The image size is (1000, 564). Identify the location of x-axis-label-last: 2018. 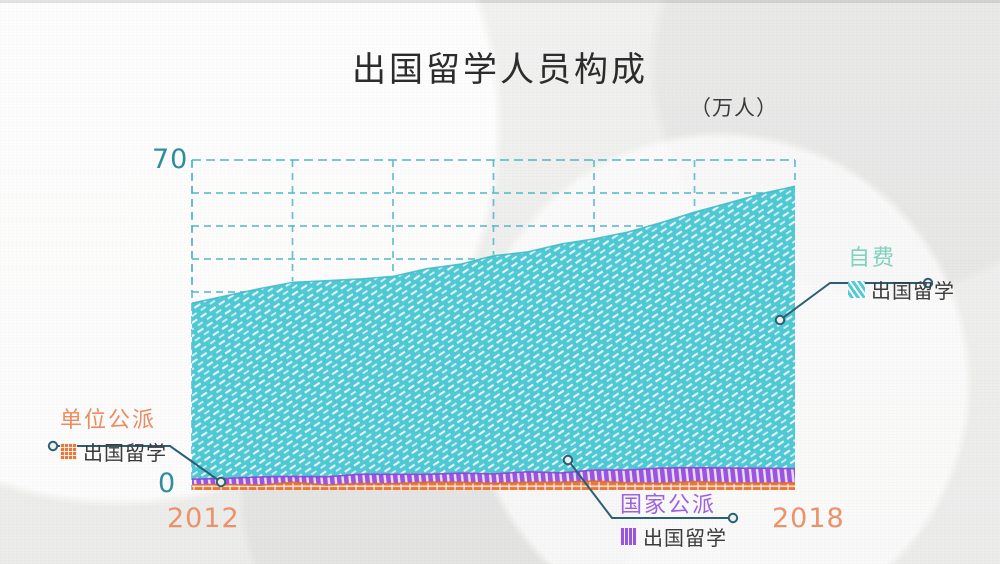
(808, 518).